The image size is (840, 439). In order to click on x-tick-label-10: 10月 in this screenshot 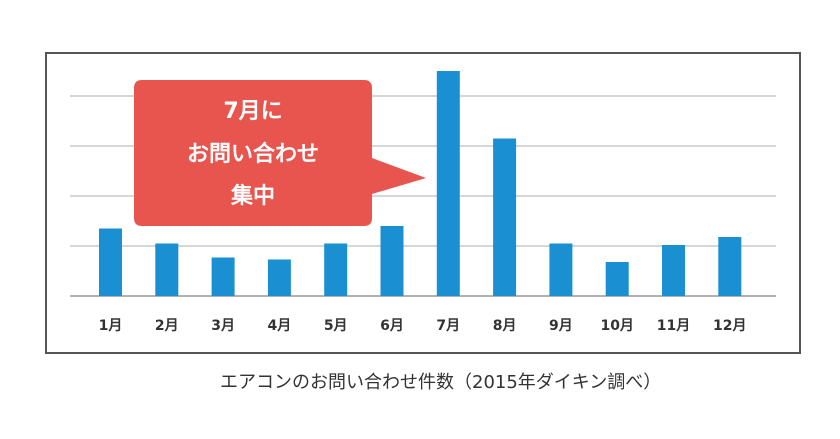, I will do `click(616, 326)`.